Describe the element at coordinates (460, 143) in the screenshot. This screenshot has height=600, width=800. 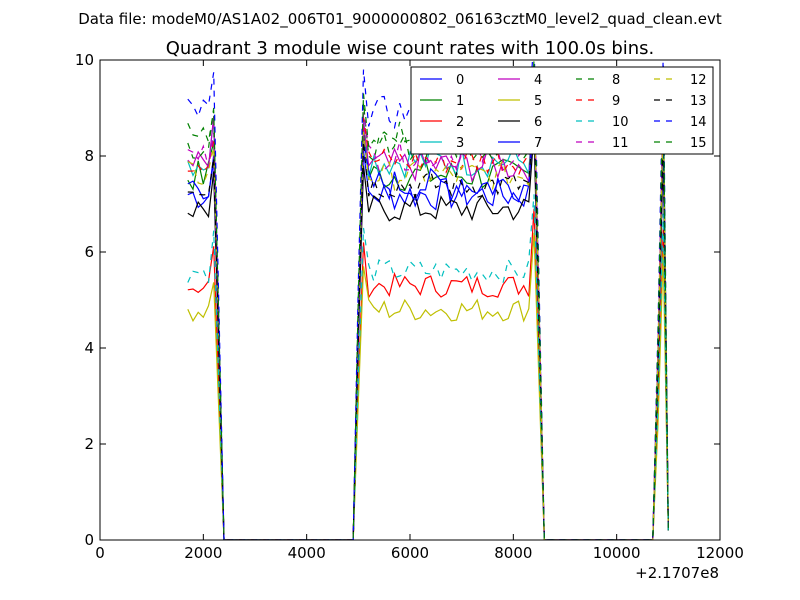
I see `legend-label: 3` at that location.